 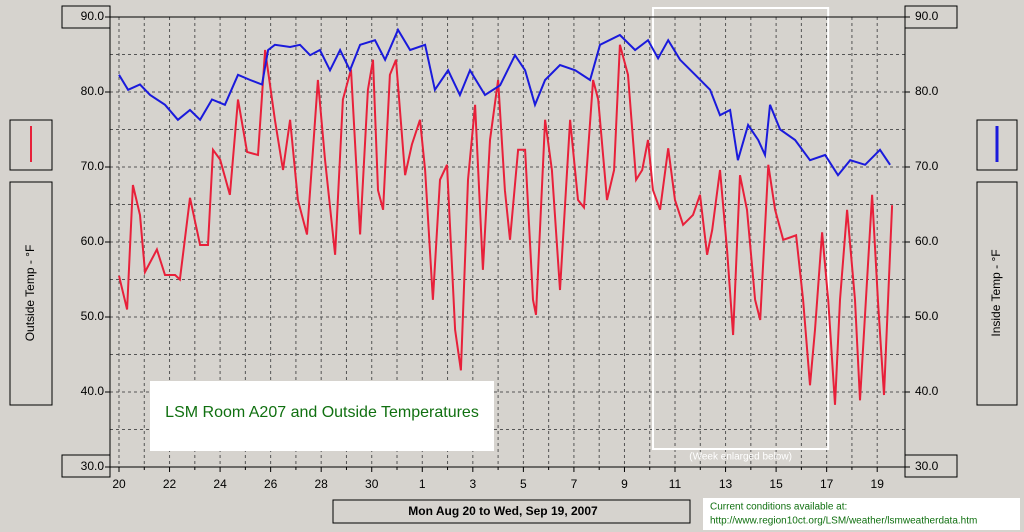 What do you see at coordinates (93, 466) in the screenshot?
I see `y-tick-label: 30.0` at bounding box center [93, 466].